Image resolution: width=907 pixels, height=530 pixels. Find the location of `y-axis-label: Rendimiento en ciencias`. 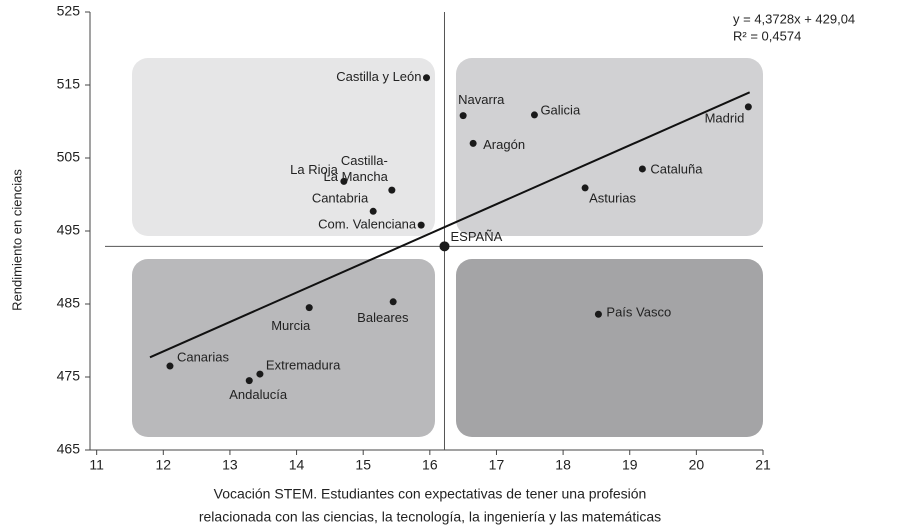

y-axis-label: Rendimiento en ciencias is located at coordinates (16, 240).